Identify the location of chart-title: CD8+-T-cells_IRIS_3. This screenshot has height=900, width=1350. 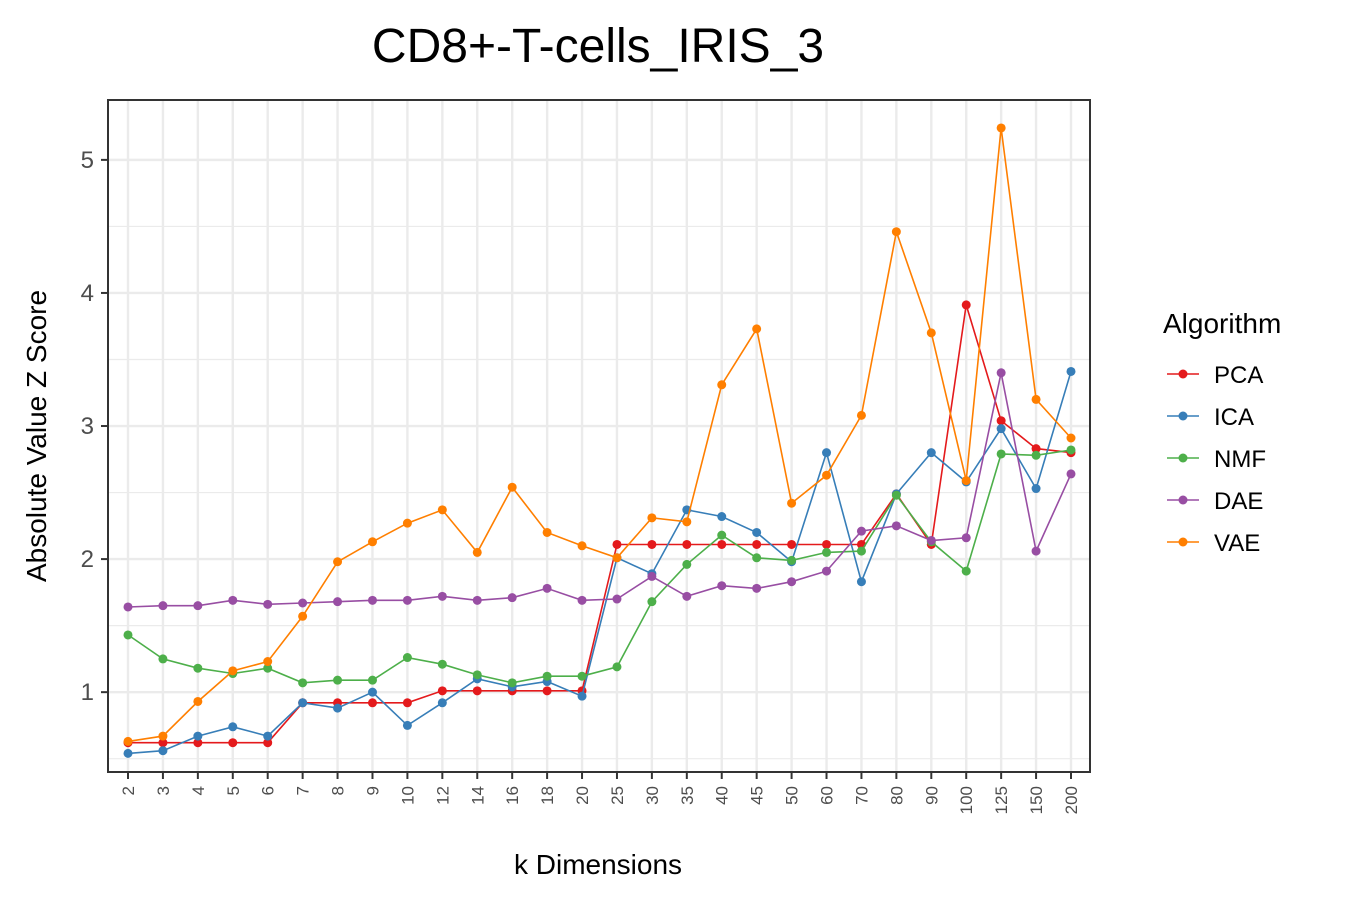
(598, 46).